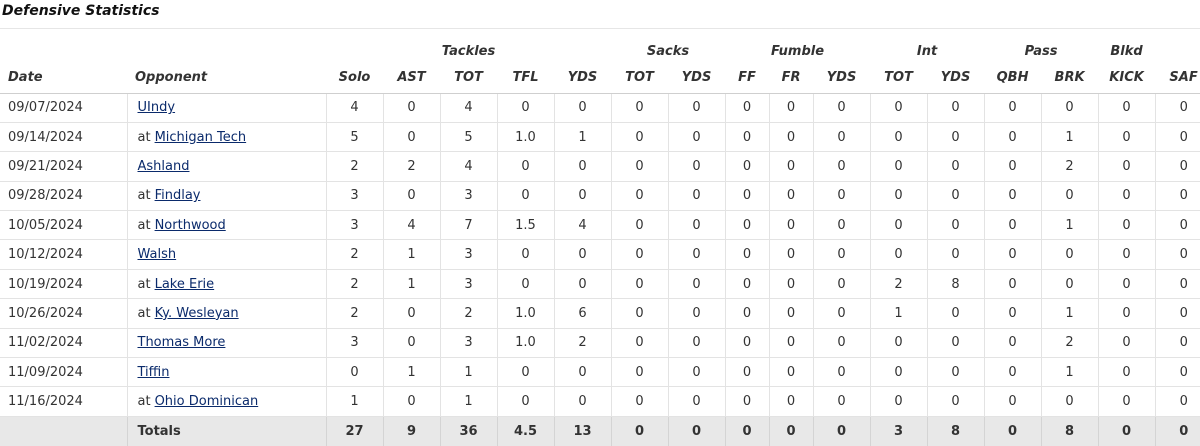  What do you see at coordinates (1127, 78) in the screenshot?
I see `header-kick: KICK` at bounding box center [1127, 78].